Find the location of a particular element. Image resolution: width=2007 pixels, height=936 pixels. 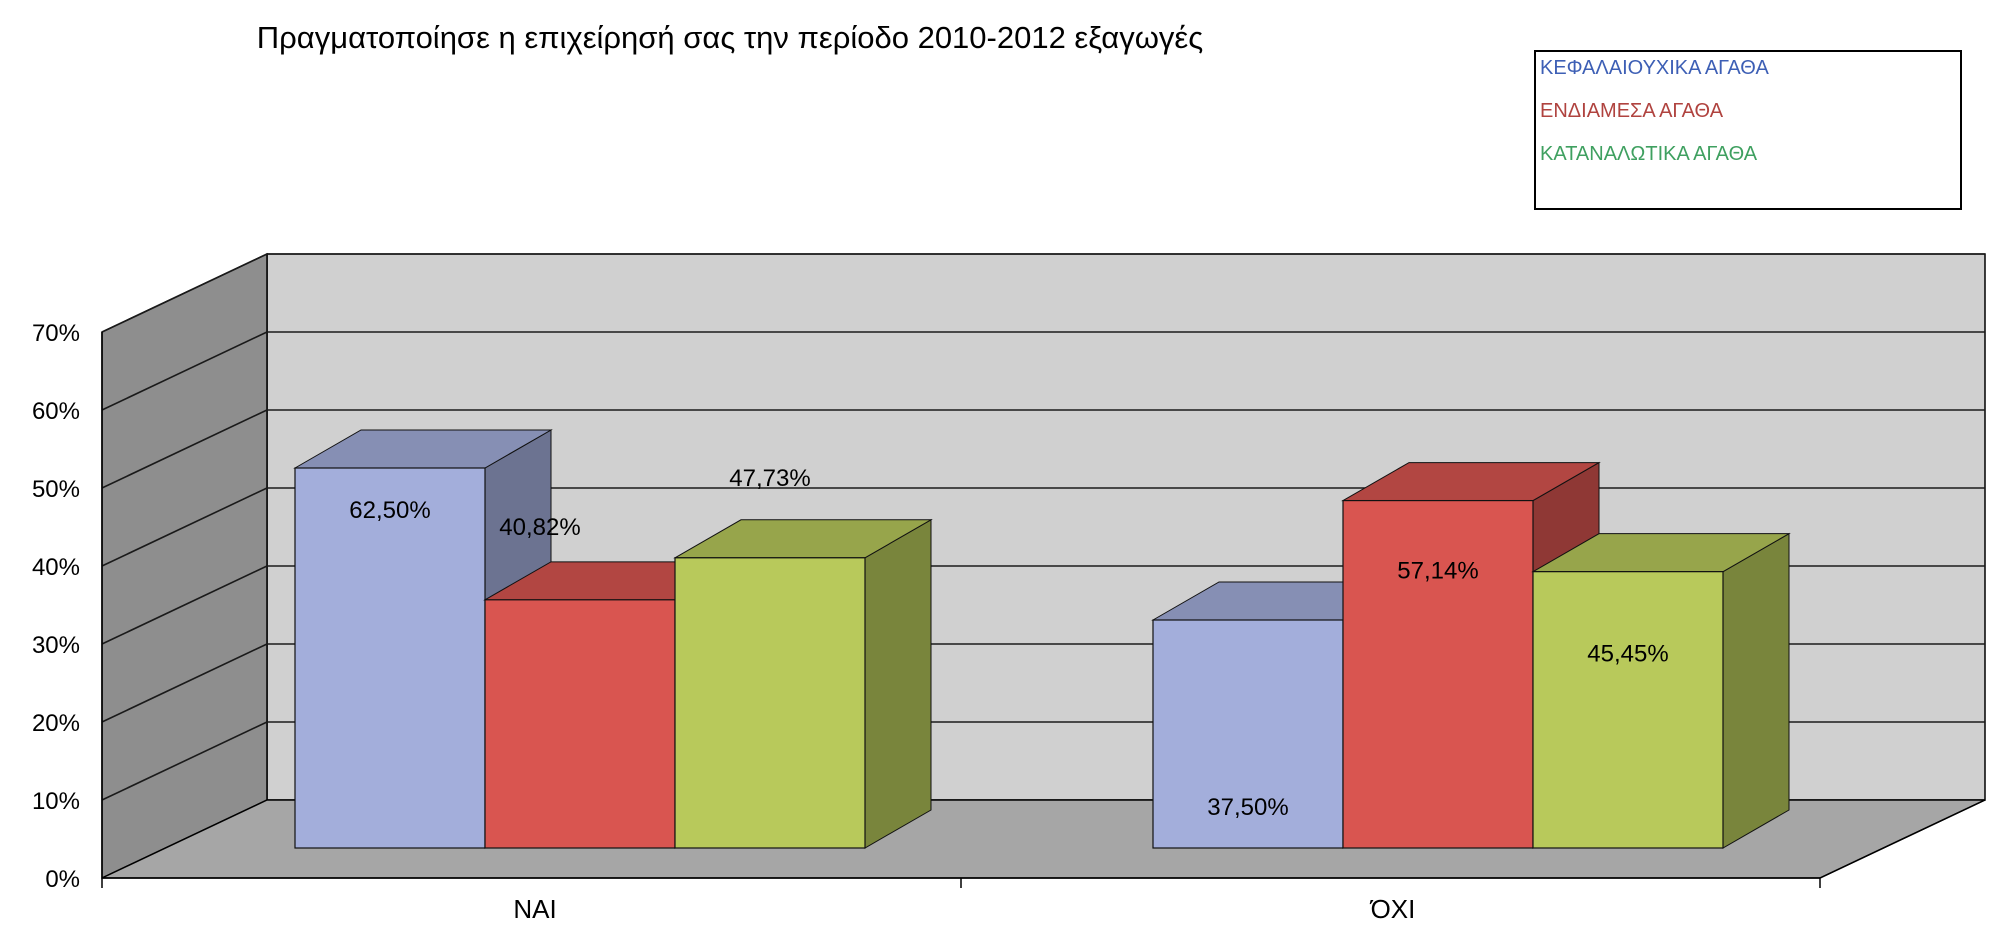

y-tick-label: 60% is located at coordinates (56, 411).